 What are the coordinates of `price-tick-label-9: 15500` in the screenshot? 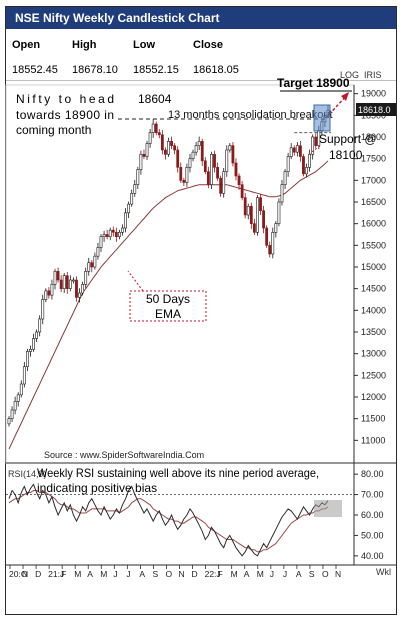 It's located at (373, 245).